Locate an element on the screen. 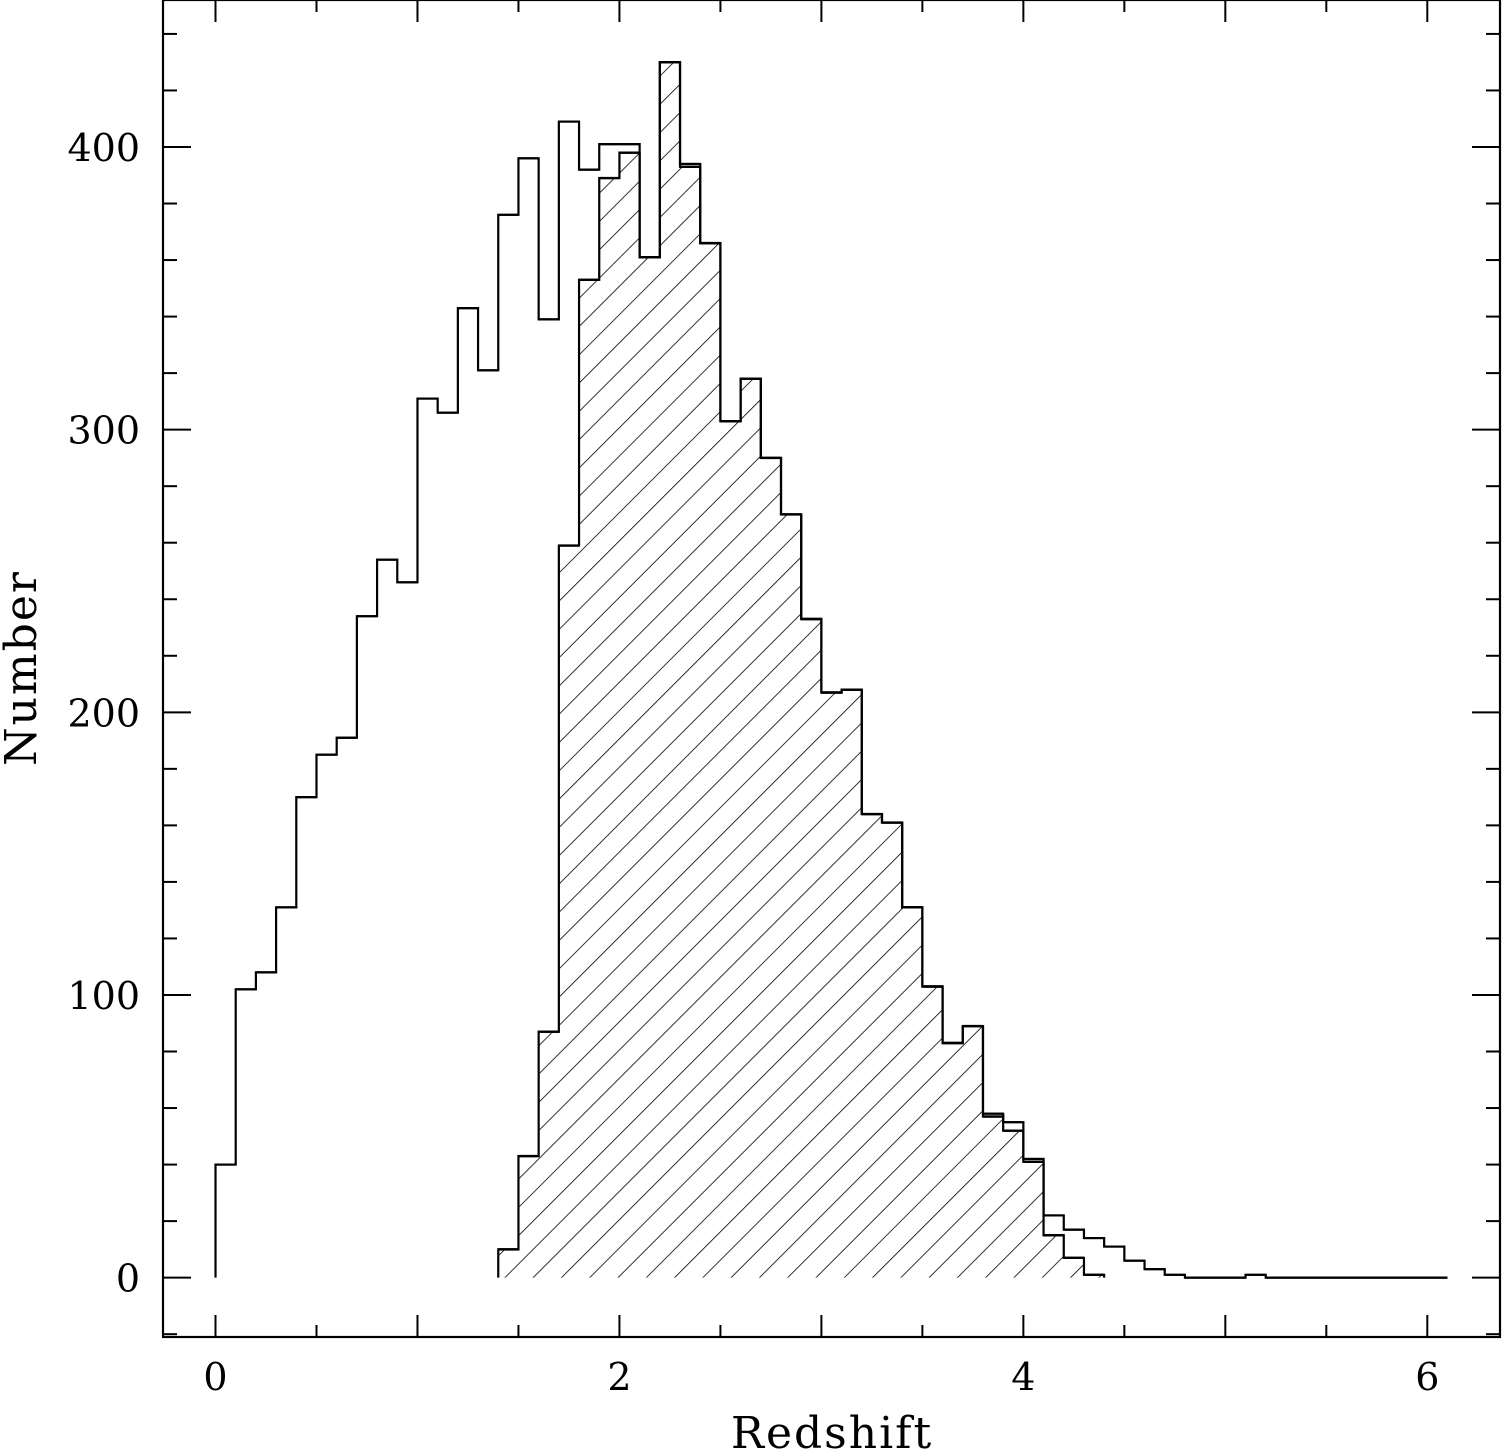  y-tick-label: 300 is located at coordinates (103, 431).